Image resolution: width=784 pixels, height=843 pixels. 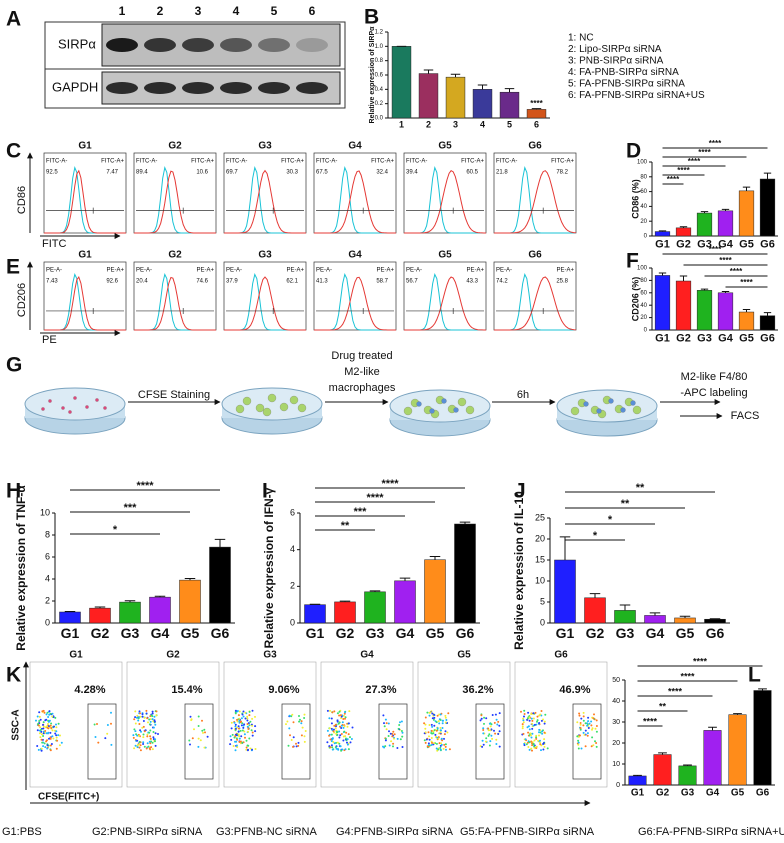 What do you see at coordinates (754, 675) in the screenshot?
I see `panel-letter: L` at bounding box center [754, 675].